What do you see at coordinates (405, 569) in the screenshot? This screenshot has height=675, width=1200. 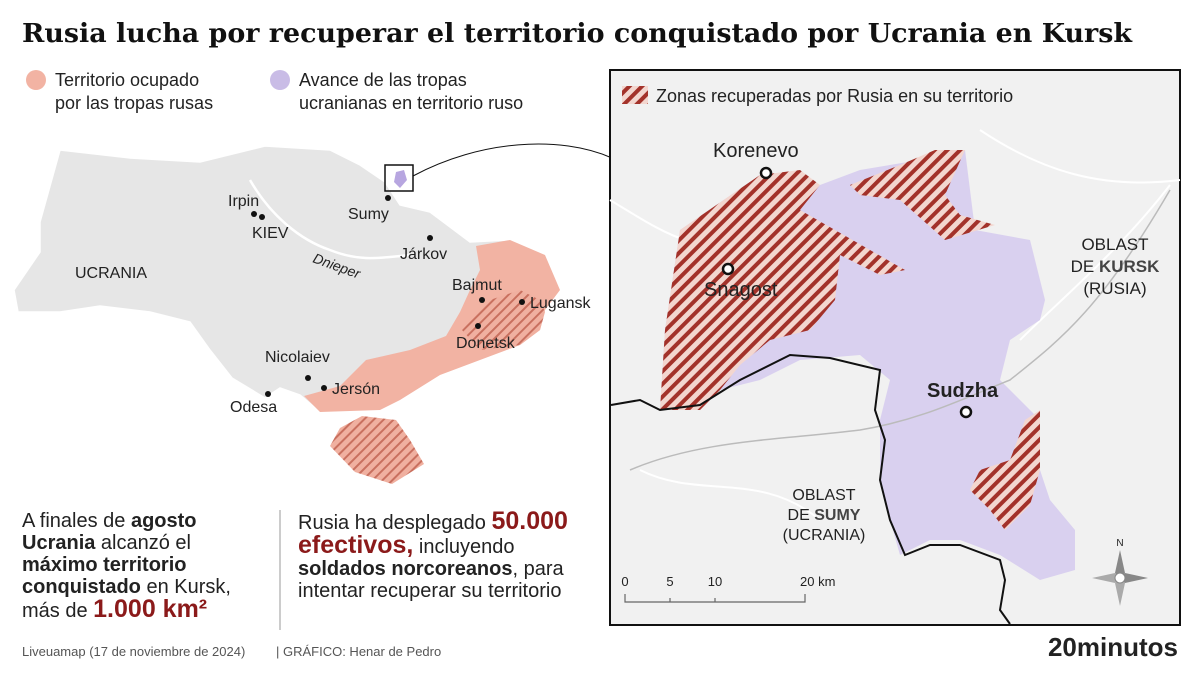 I see `note-text: soldados norcoreanos` at bounding box center [405, 569].